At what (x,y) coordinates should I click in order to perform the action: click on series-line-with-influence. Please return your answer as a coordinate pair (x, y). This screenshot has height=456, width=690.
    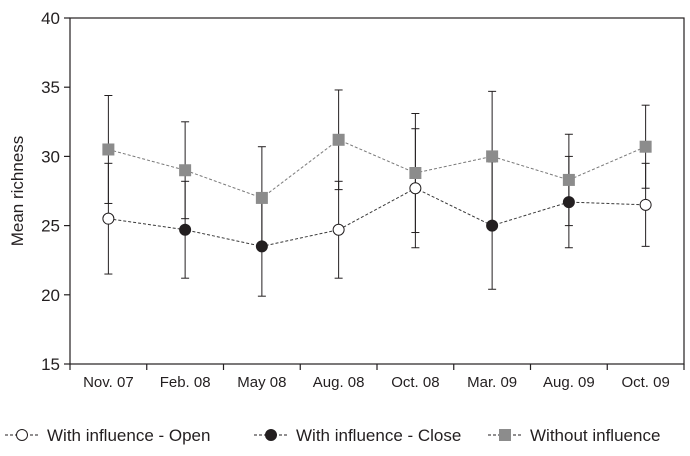
    Looking at the image, I should click on (377, 217).